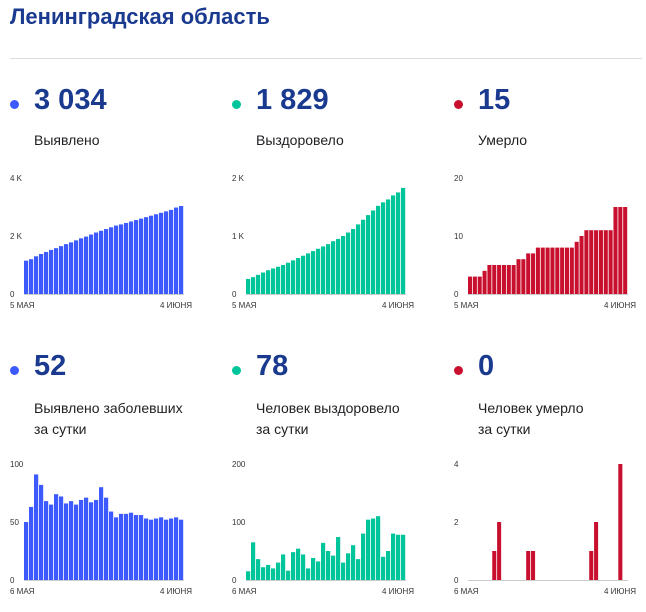 This screenshot has width=646, height=612. What do you see at coordinates (108, 419) in the screenshot?
I see `stat-label: Выявлено заболевших за сутки` at bounding box center [108, 419].